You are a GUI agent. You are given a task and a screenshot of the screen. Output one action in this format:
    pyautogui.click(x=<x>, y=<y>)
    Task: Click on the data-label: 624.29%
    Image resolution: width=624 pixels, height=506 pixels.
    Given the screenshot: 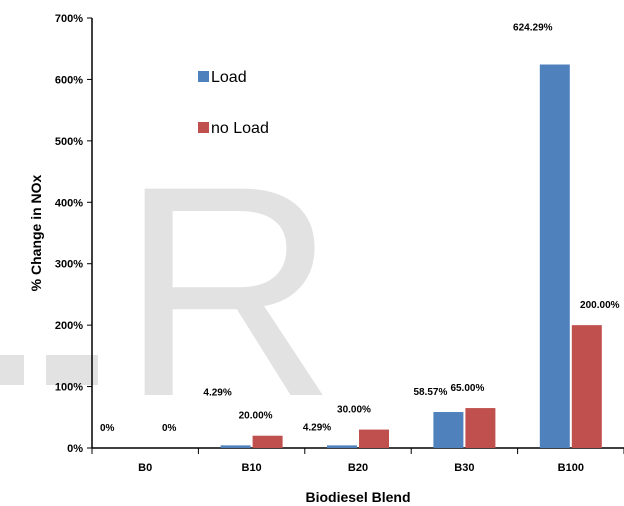 What is the action you would take?
    pyautogui.click(x=533, y=28)
    